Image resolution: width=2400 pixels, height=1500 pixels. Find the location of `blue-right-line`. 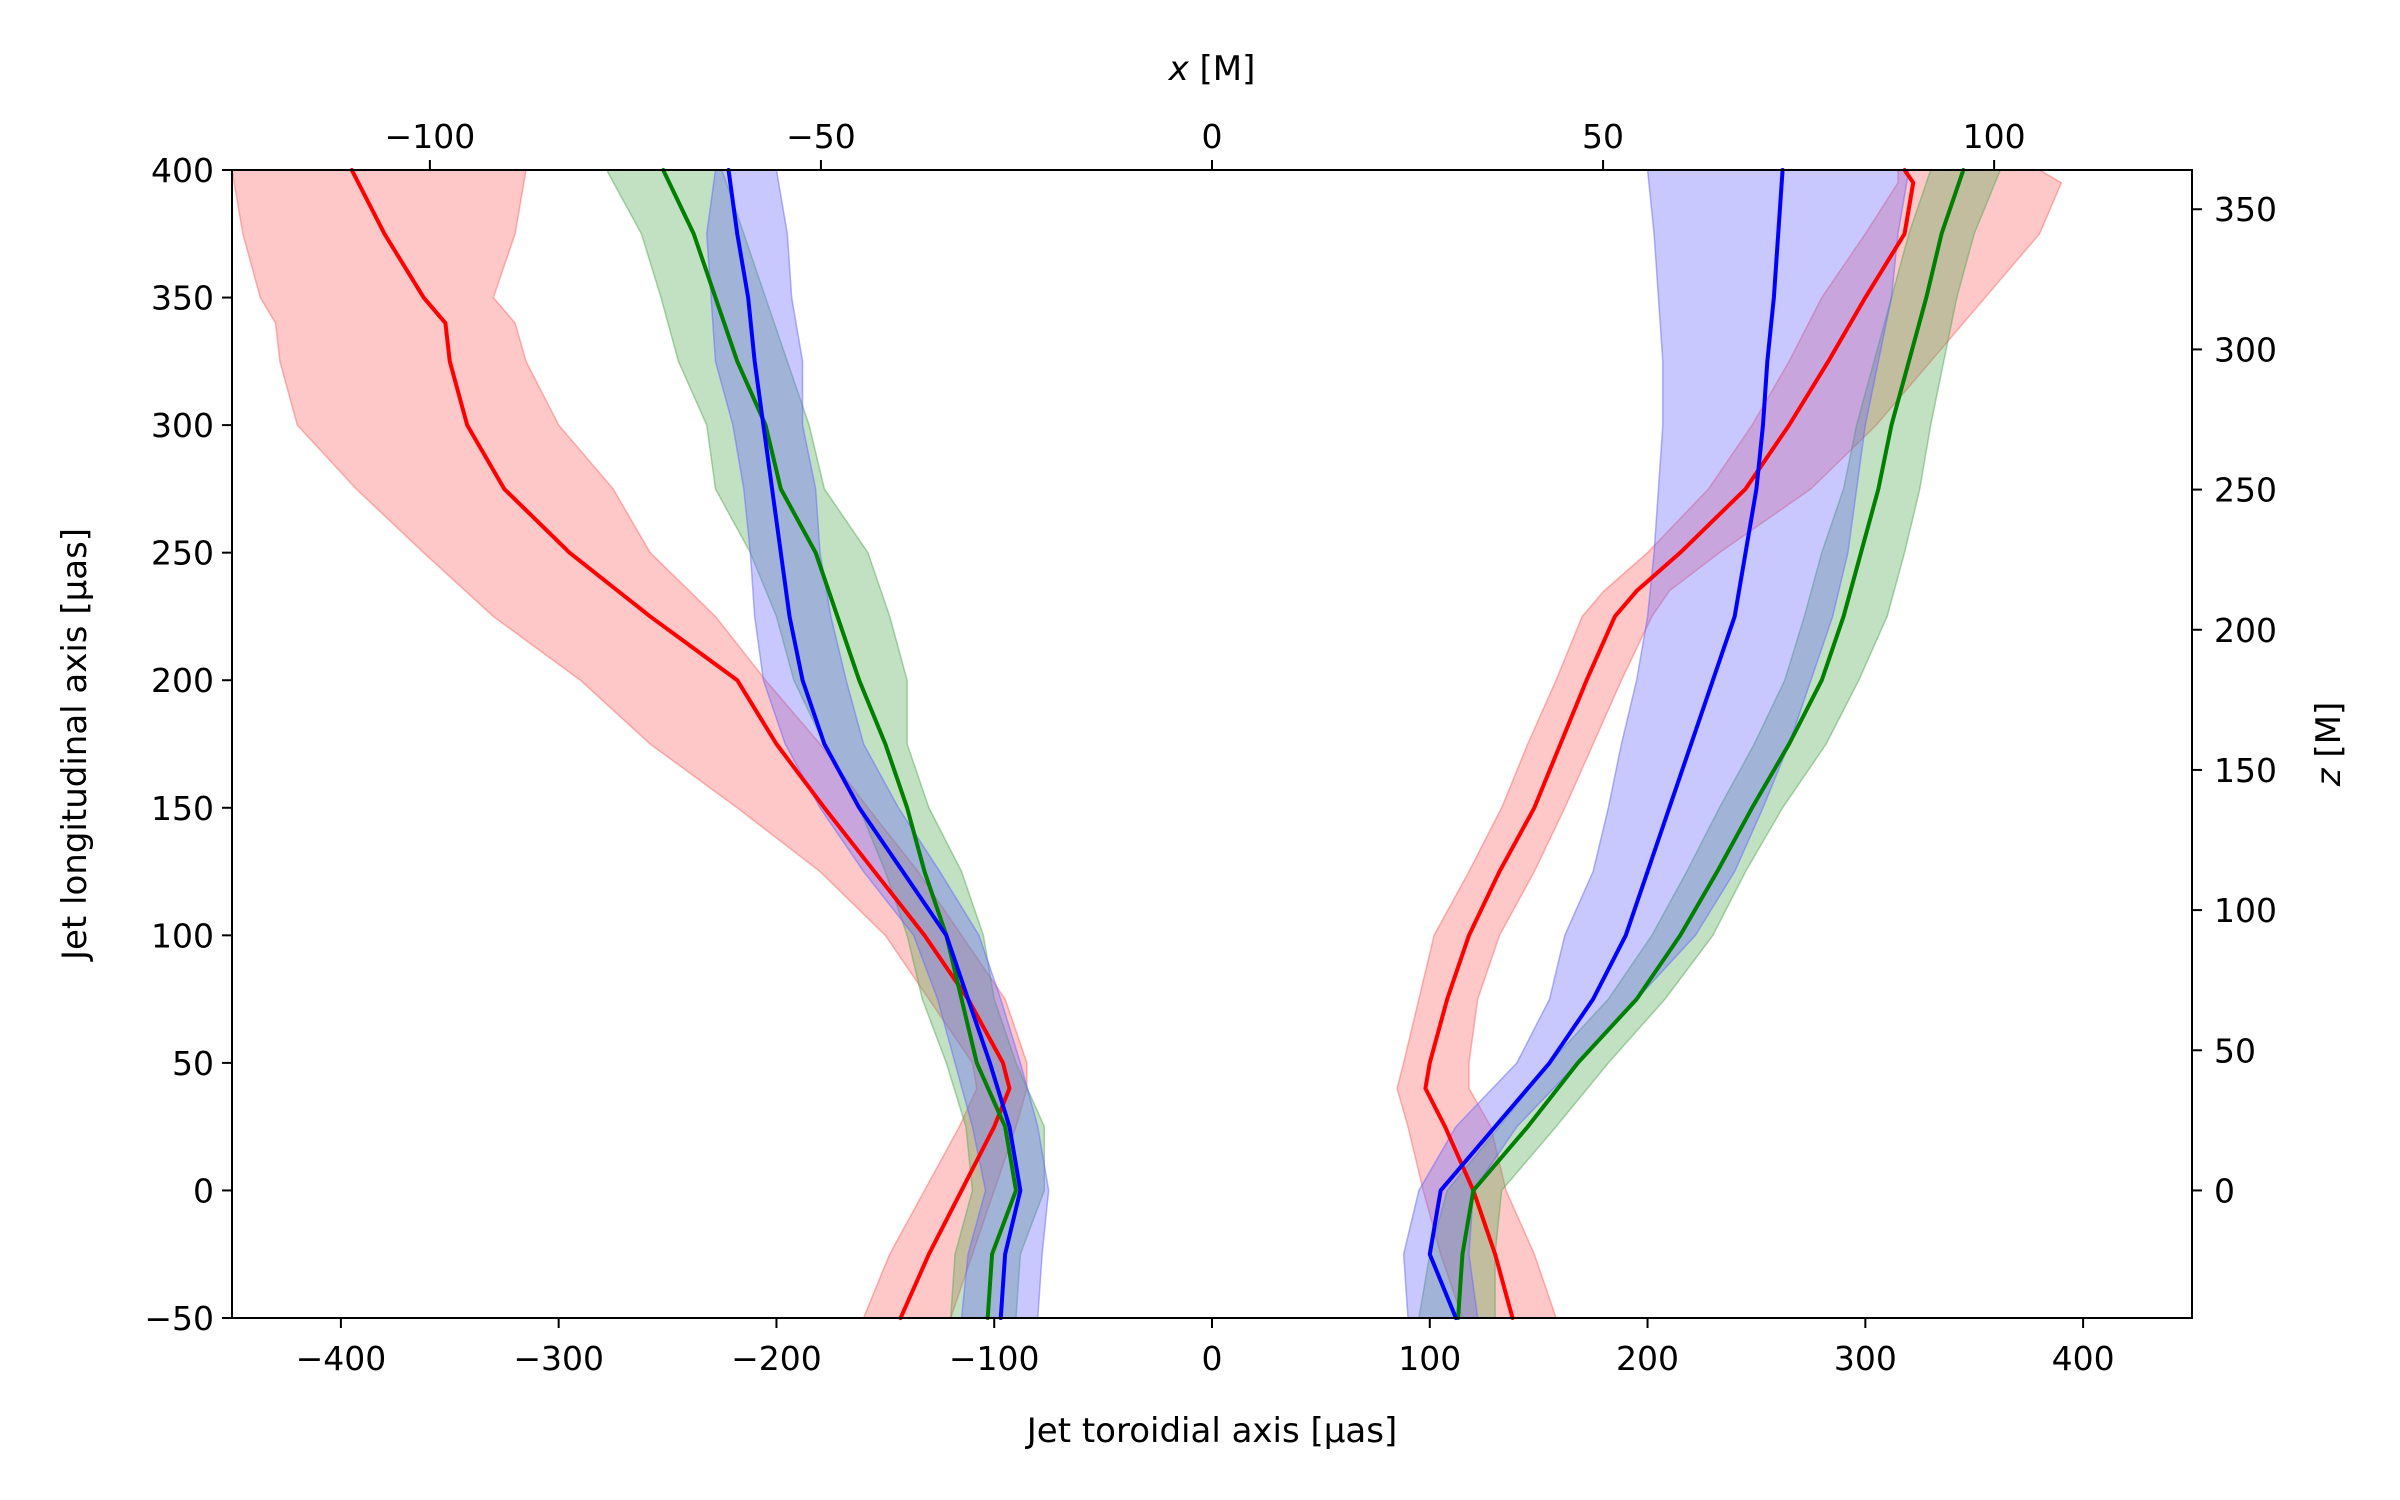

blue-right-line is located at coordinates (1606, 744).